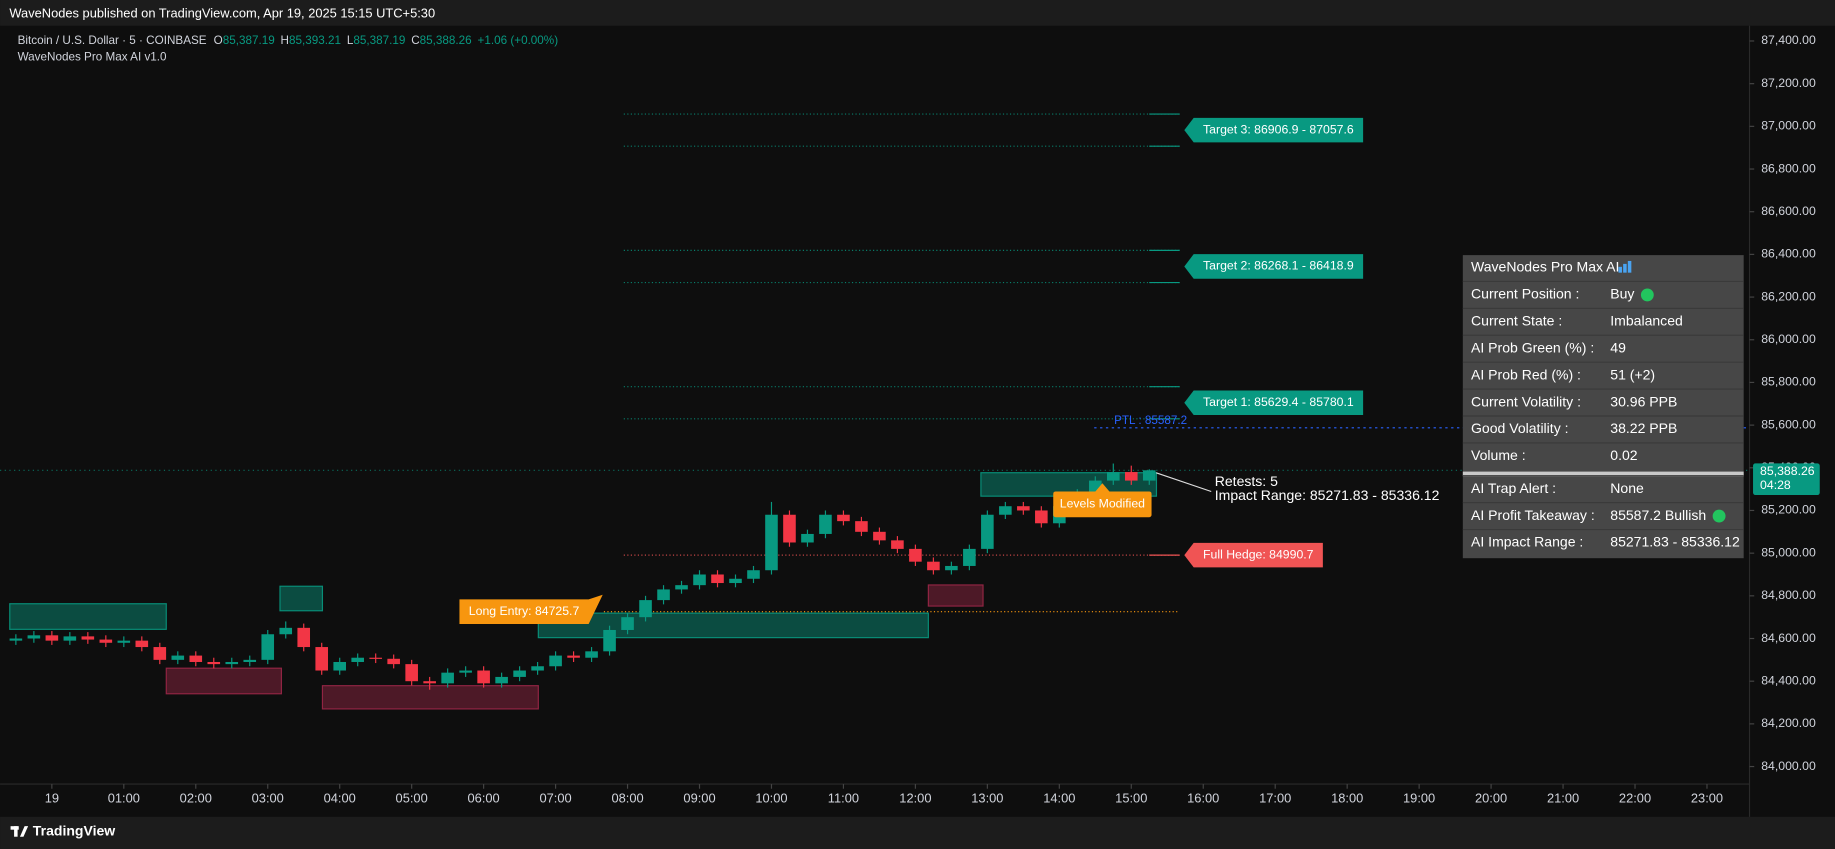 The width and height of the screenshot is (1835, 849). What do you see at coordinates (1788, 424) in the screenshot?
I see `y-tick-label: 85,600.00` at bounding box center [1788, 424].